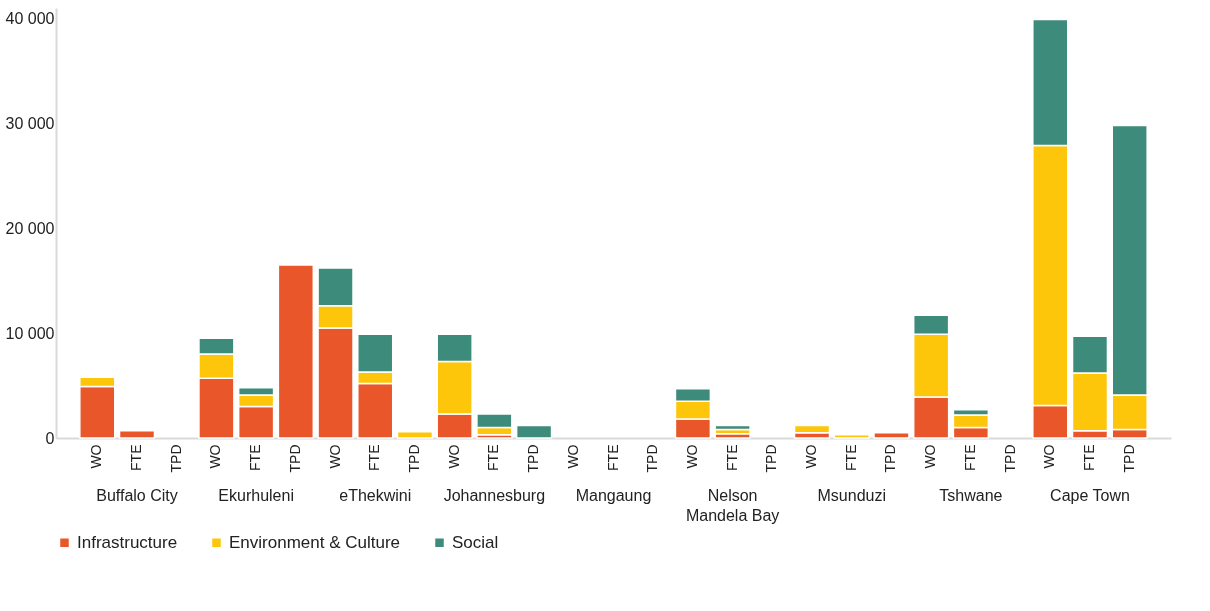  What do you see at coordinates (613, 495) in the screenshot?
I see `text: Mangaung` at bounding box center [613, 495].